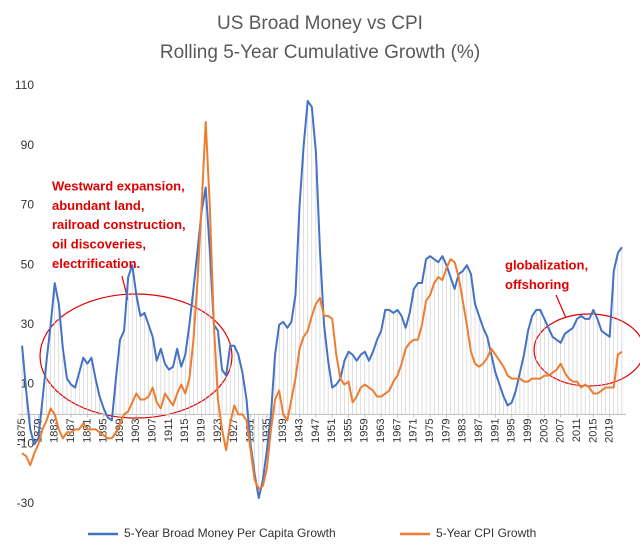 Image resolution: width=640 pixels, height=556 pixels. Describe the element at coordinates (320, 52) in the screenshot. I see `chart-subtitle: Rolling 5-Year Cumulative Growth (%)` at that location.